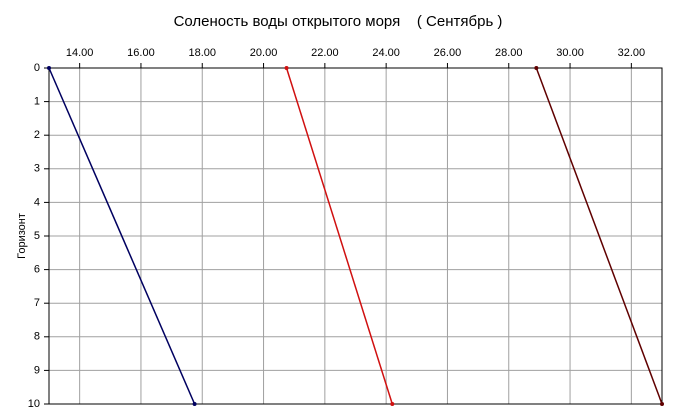 Image resolution: width=675 pixels, height=419 pixels. I want to click on y-axis-label: Горизонт, so click(22, 236).